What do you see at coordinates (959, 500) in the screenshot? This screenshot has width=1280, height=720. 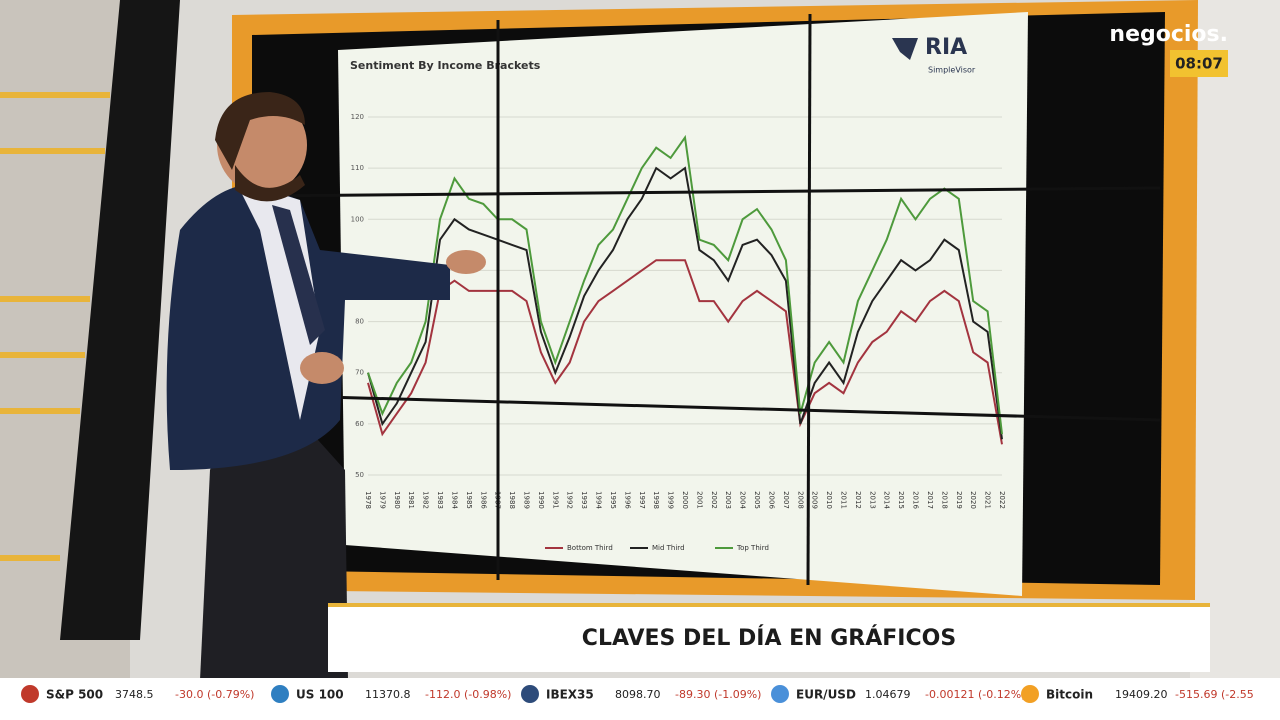 I see `x-tick-label: 2019` at bounding box center [959, 500].